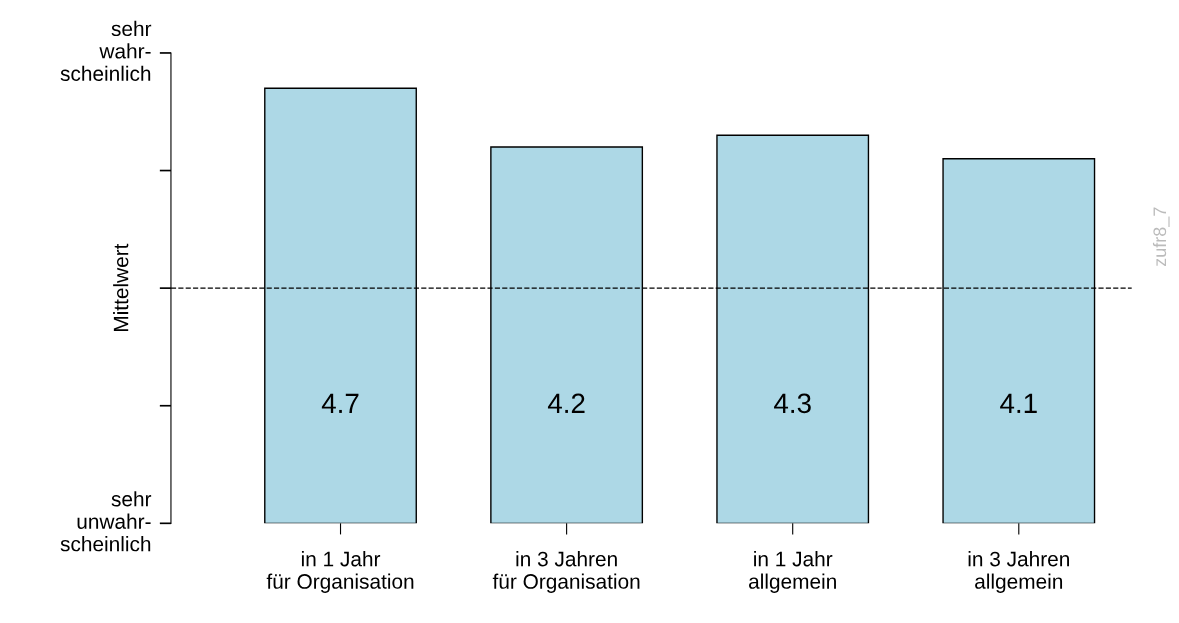  What do you see at coordinates (792, 572) in the screenshot?
I see `x-tick-label: in 1 Jahr allgemein` at bounding box center [792, 572].